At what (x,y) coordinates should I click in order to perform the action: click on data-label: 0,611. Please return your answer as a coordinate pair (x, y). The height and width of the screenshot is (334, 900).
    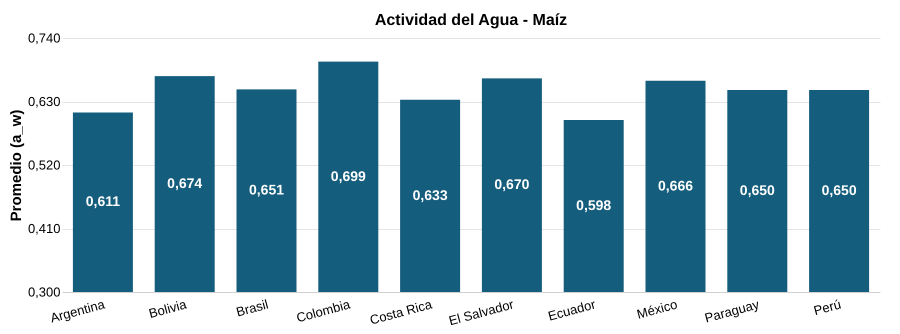
    Looking at the image, I should click on (103, 201).